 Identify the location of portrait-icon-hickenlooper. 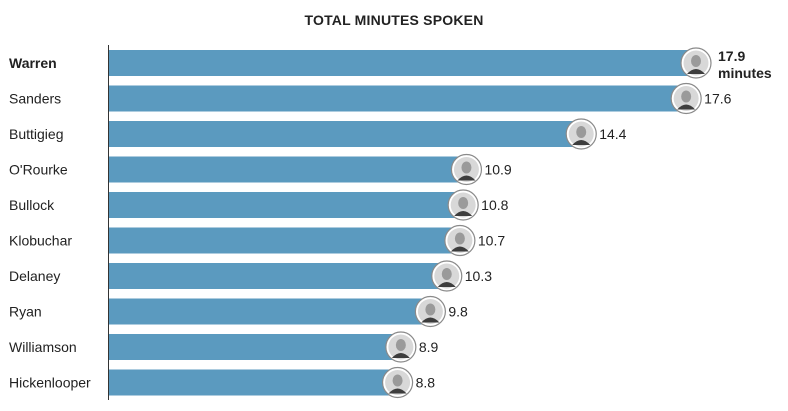
(397, 382).